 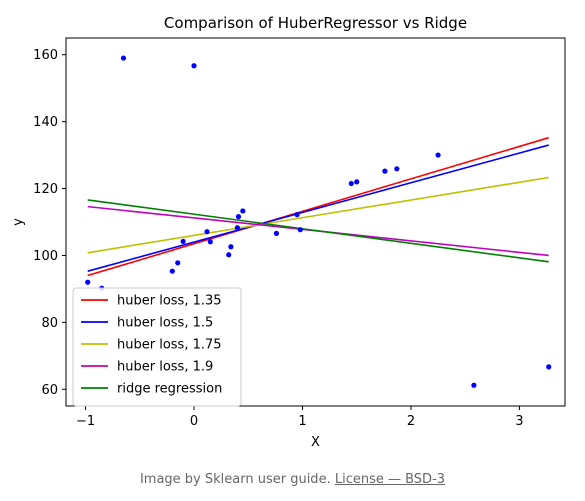 I want to click on chart-title: Comparison of HuberRegressor vs Ridge, so click(x=315, y=23).